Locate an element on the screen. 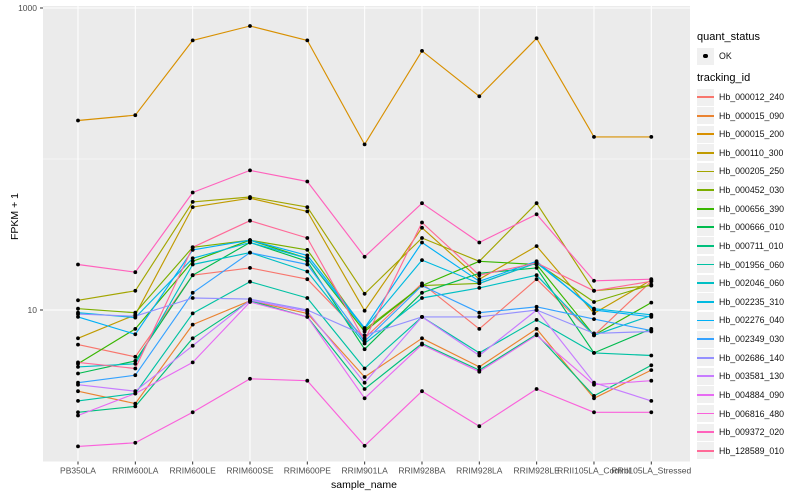 Image resolution: width=800 pixels, height=500 pixels. x-tick-label: RRIM600LA is located at coordinates (135, 471).